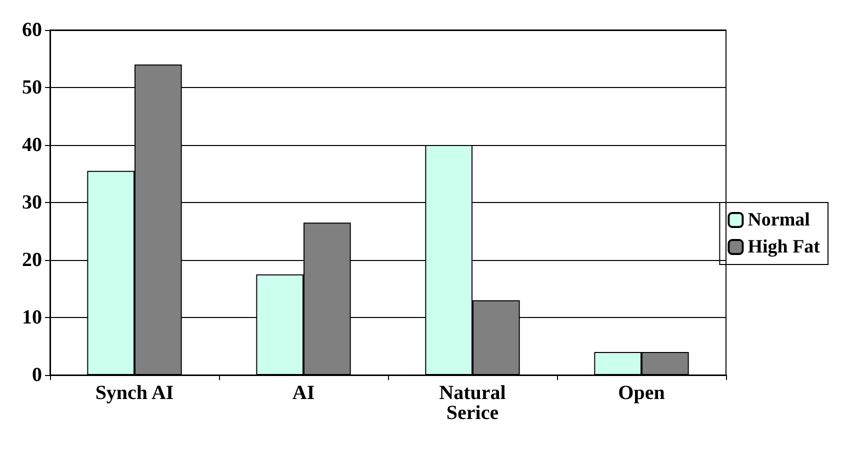 The height and width of the screenshot is (467, 844). Describe the element at coordinates (641, 393) in the screenshot. I see `x-tick-label: Open` at that location.